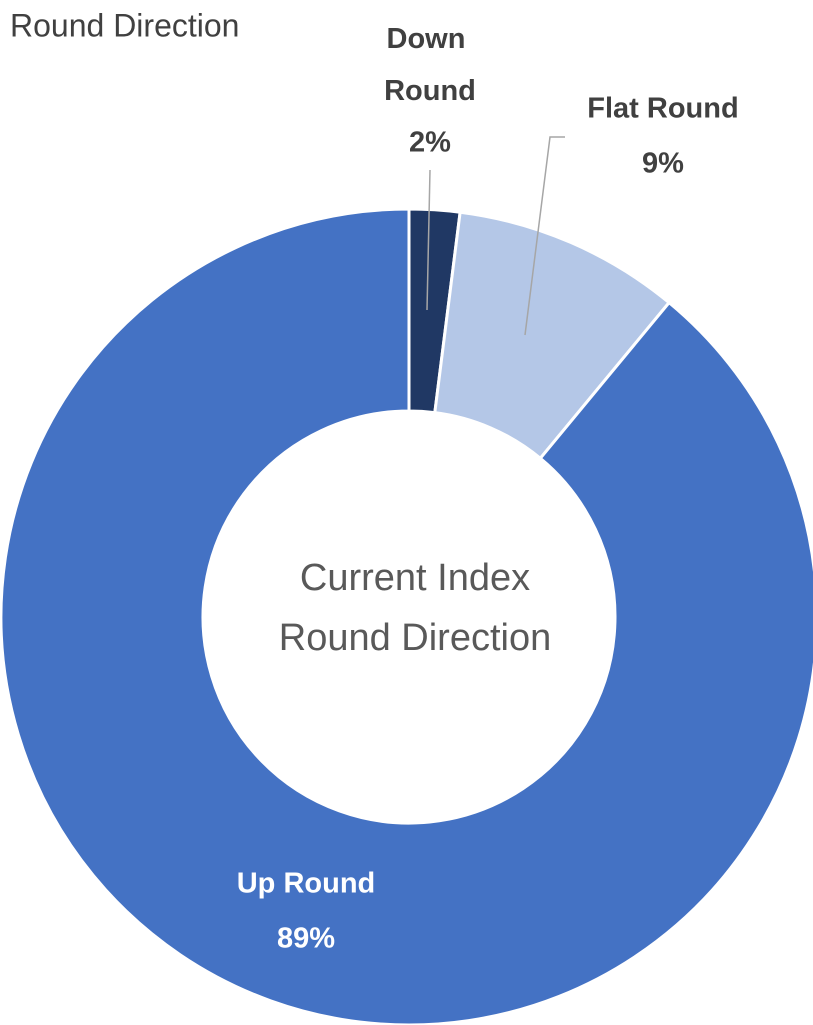 Image resolution: width=813 pixels, height=1025 pixels. Describe the element at coordinates (430, 91) in the screenshot. I see `label-word: Round` at that location.